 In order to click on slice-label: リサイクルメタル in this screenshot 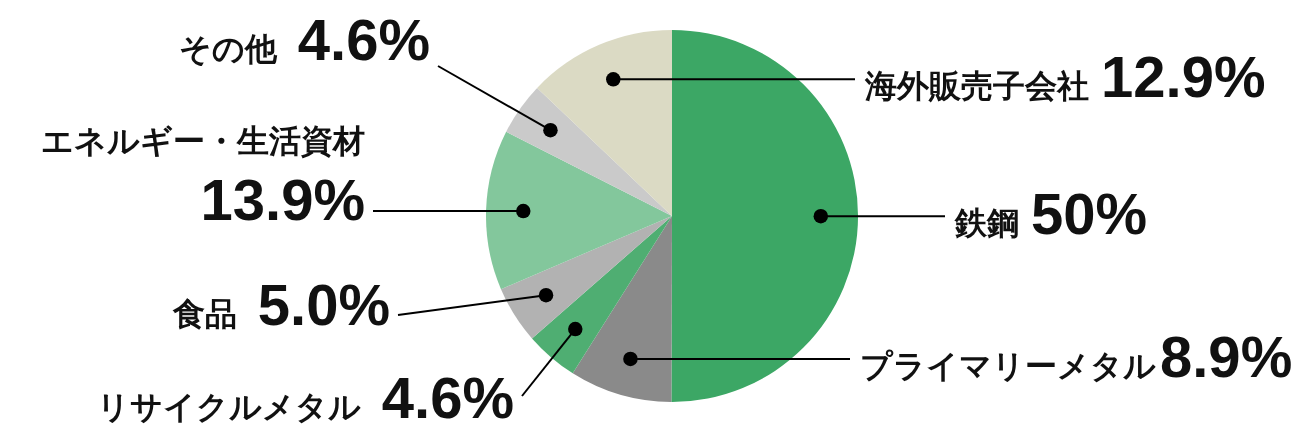, I will do `click(228, 407)`.